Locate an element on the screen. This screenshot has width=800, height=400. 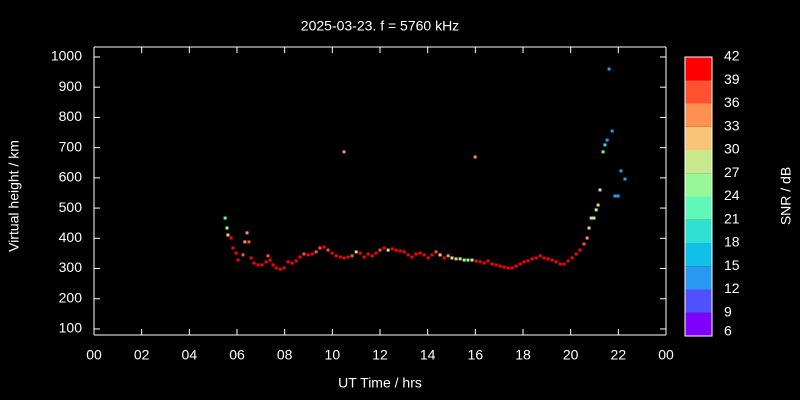
colorbar-tick-label: 15 is located at coordinates (732, 265).